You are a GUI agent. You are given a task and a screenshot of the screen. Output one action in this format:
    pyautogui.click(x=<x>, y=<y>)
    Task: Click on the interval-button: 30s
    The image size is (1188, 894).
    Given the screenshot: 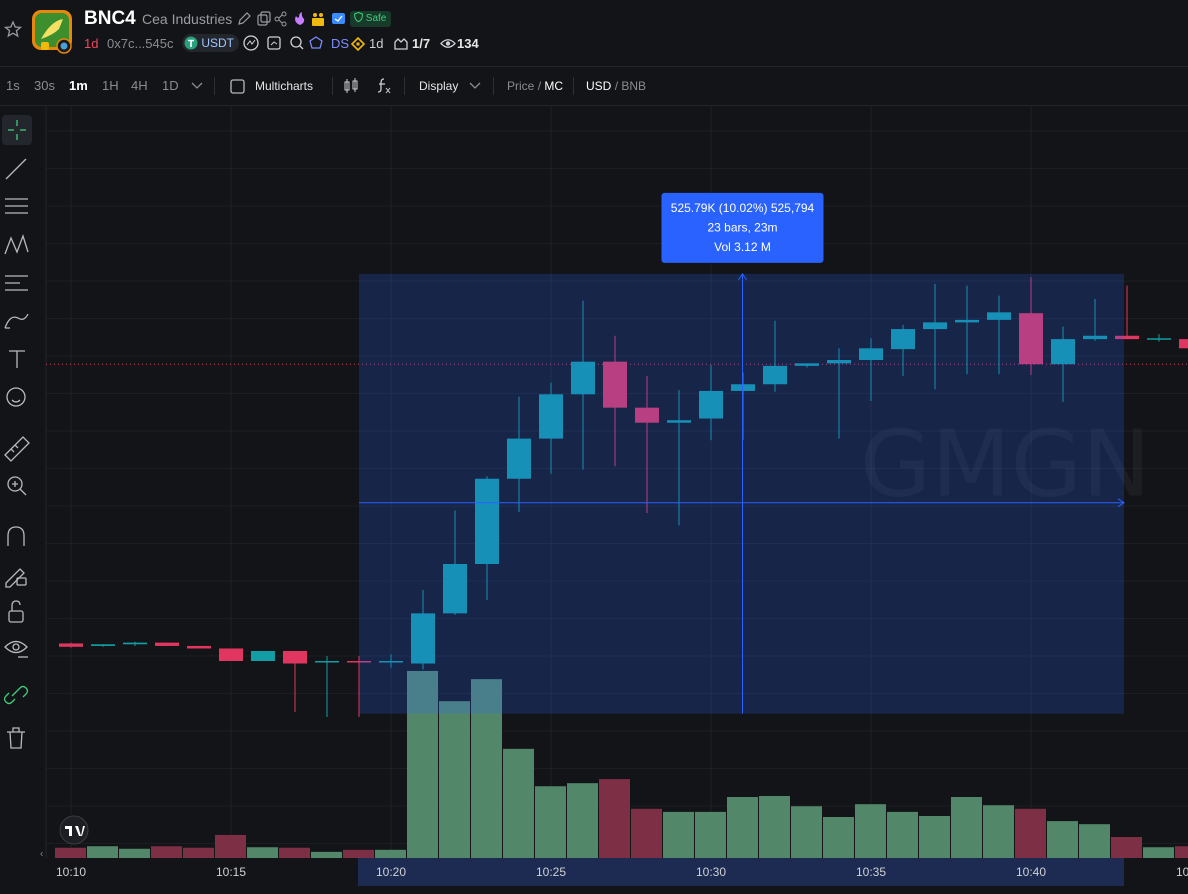 What is the action you would take?
    pyautogui.click(x=44, y=85)
    